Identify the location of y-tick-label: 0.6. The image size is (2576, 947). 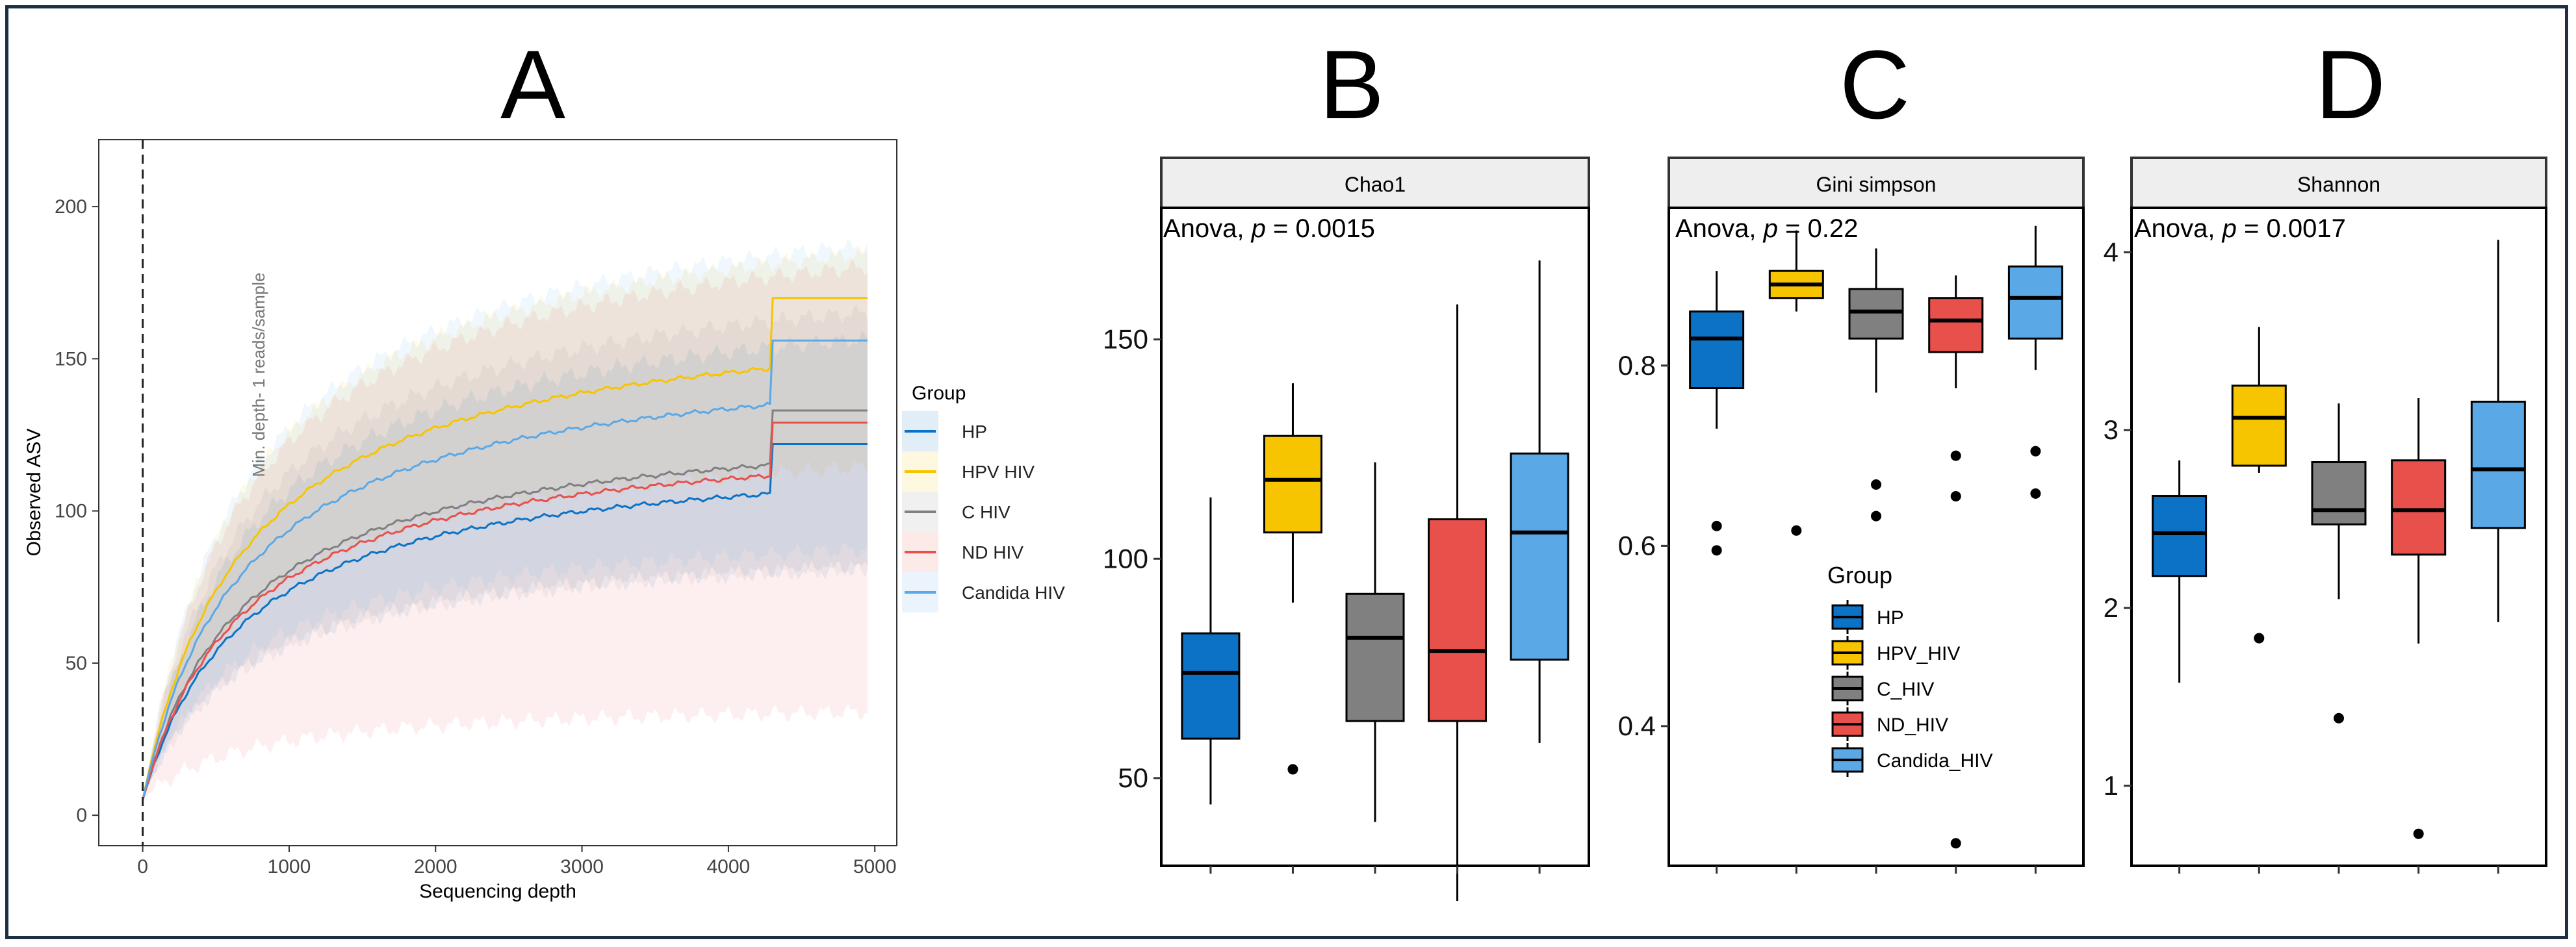
(1637, 545).